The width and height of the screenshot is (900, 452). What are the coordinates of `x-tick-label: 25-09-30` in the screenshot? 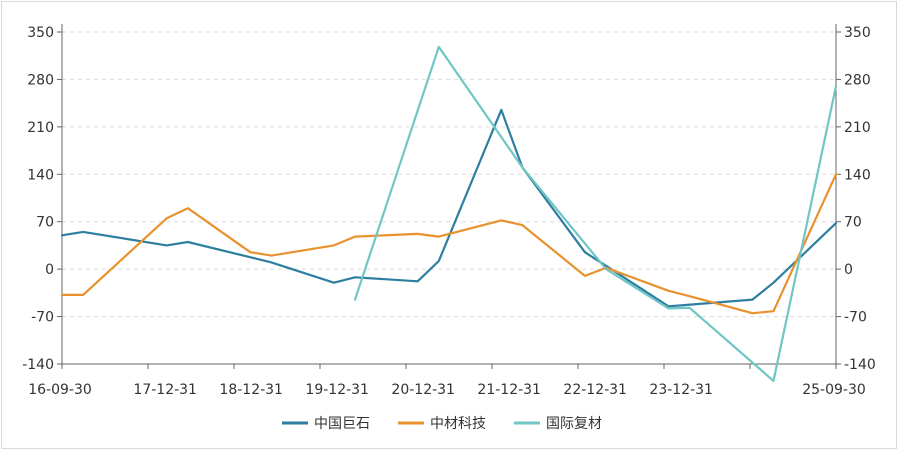 It's located at (834, 390).